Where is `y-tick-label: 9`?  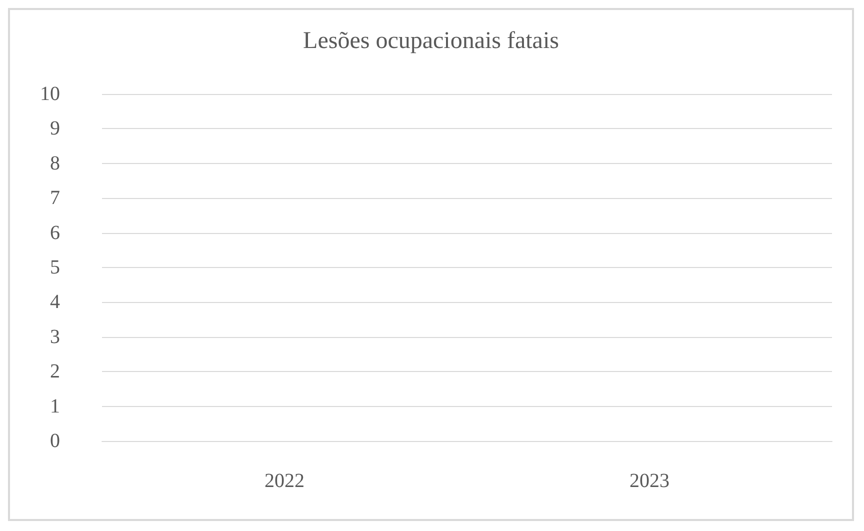 y-tick-label: 9 is located at coordinates (55, 129).